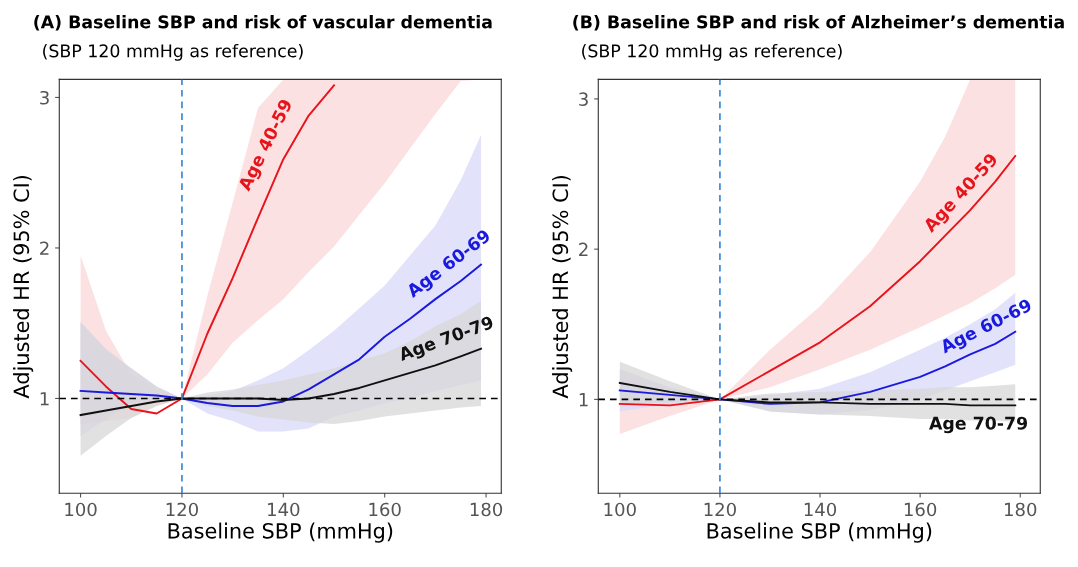 Image resolution: width=1078 pixels, height=567 pixels. I want to click on chart-title: (A) Baseline SBP and risk of vascular dementia, so click(263, 22).